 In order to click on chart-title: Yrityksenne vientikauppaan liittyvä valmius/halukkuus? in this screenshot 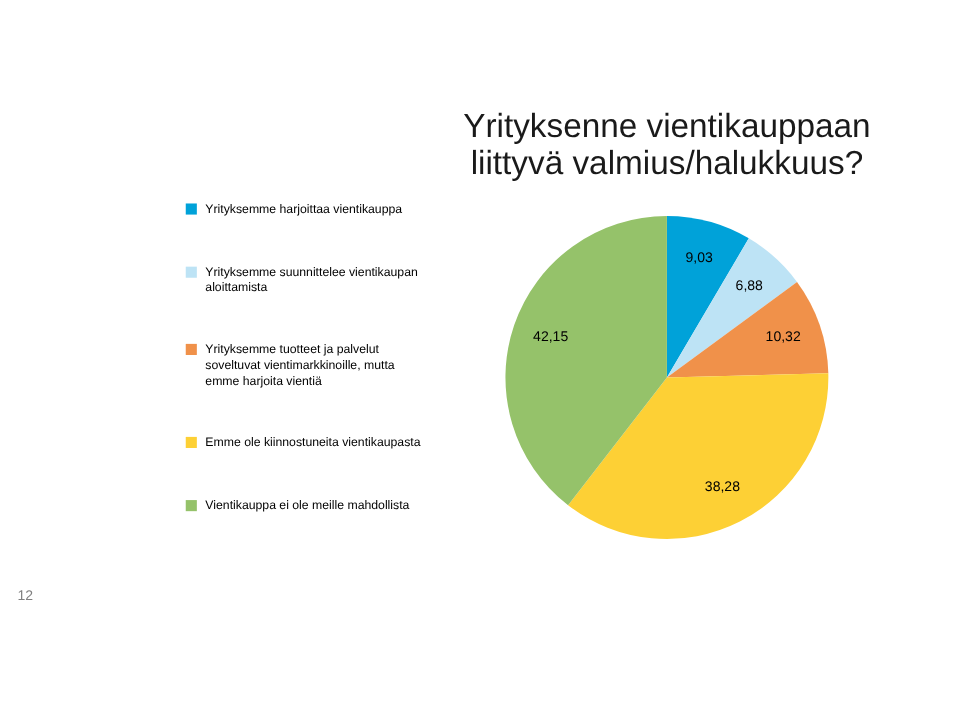, I will do `click(667, 144)`.